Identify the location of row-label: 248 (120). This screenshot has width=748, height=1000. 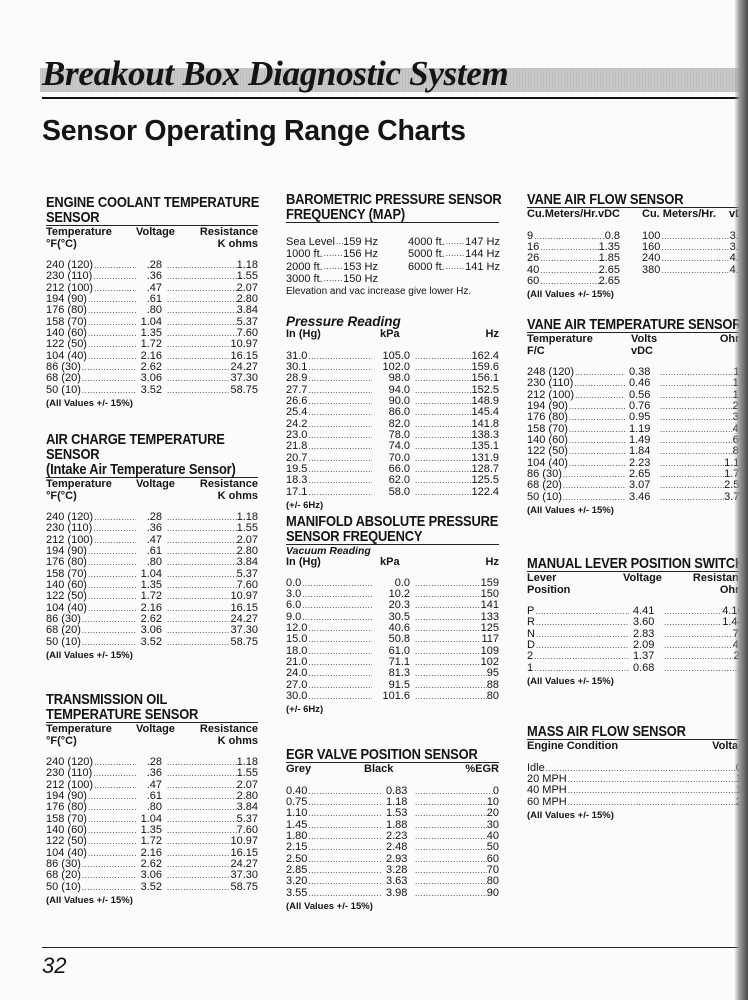
(551, 372).